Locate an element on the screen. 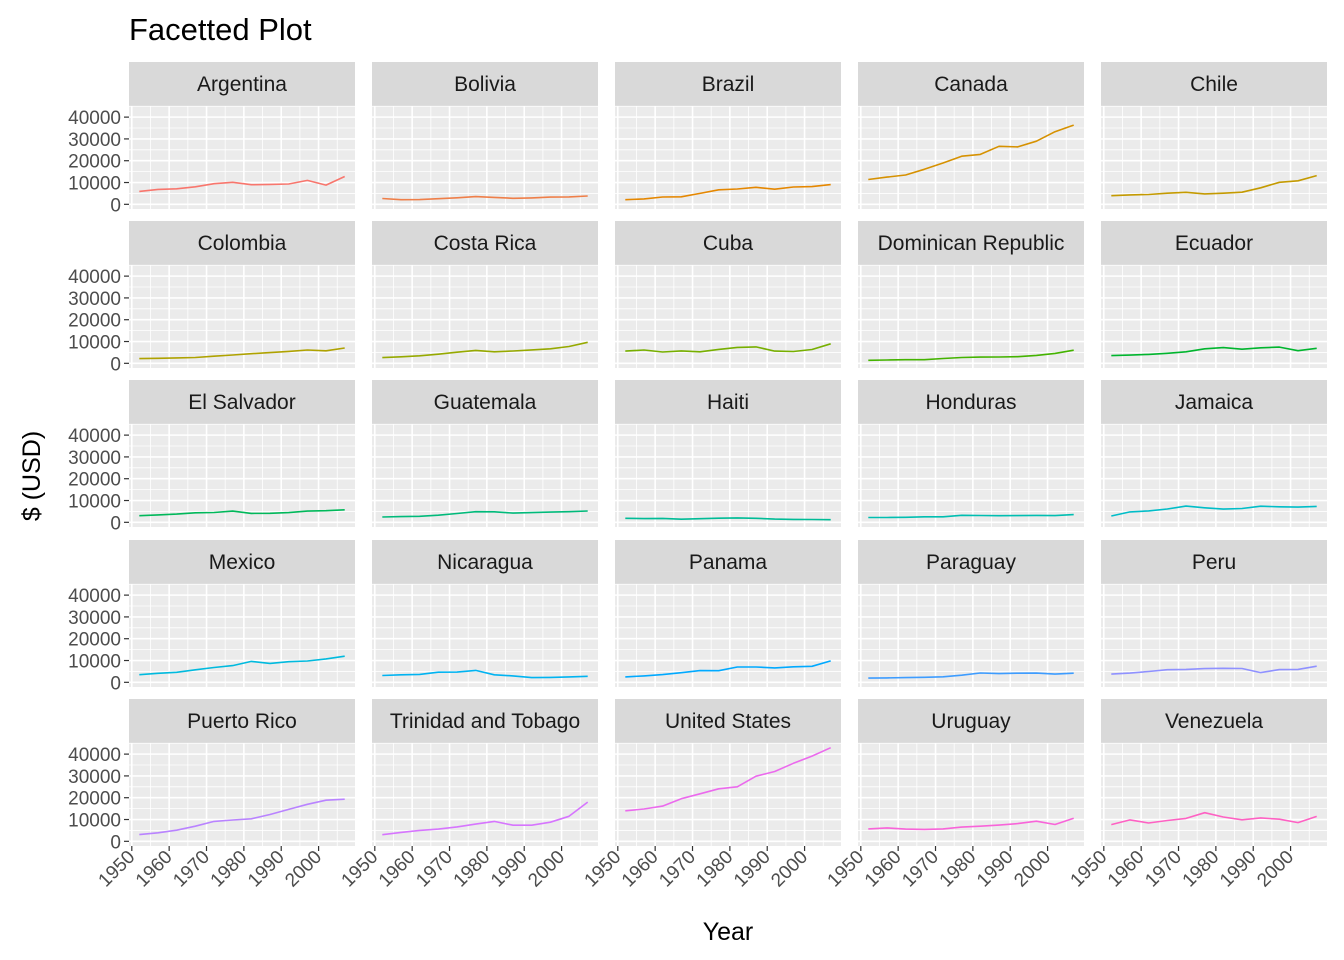  strip-label: Bolivia is located at coordinates (485, 84).